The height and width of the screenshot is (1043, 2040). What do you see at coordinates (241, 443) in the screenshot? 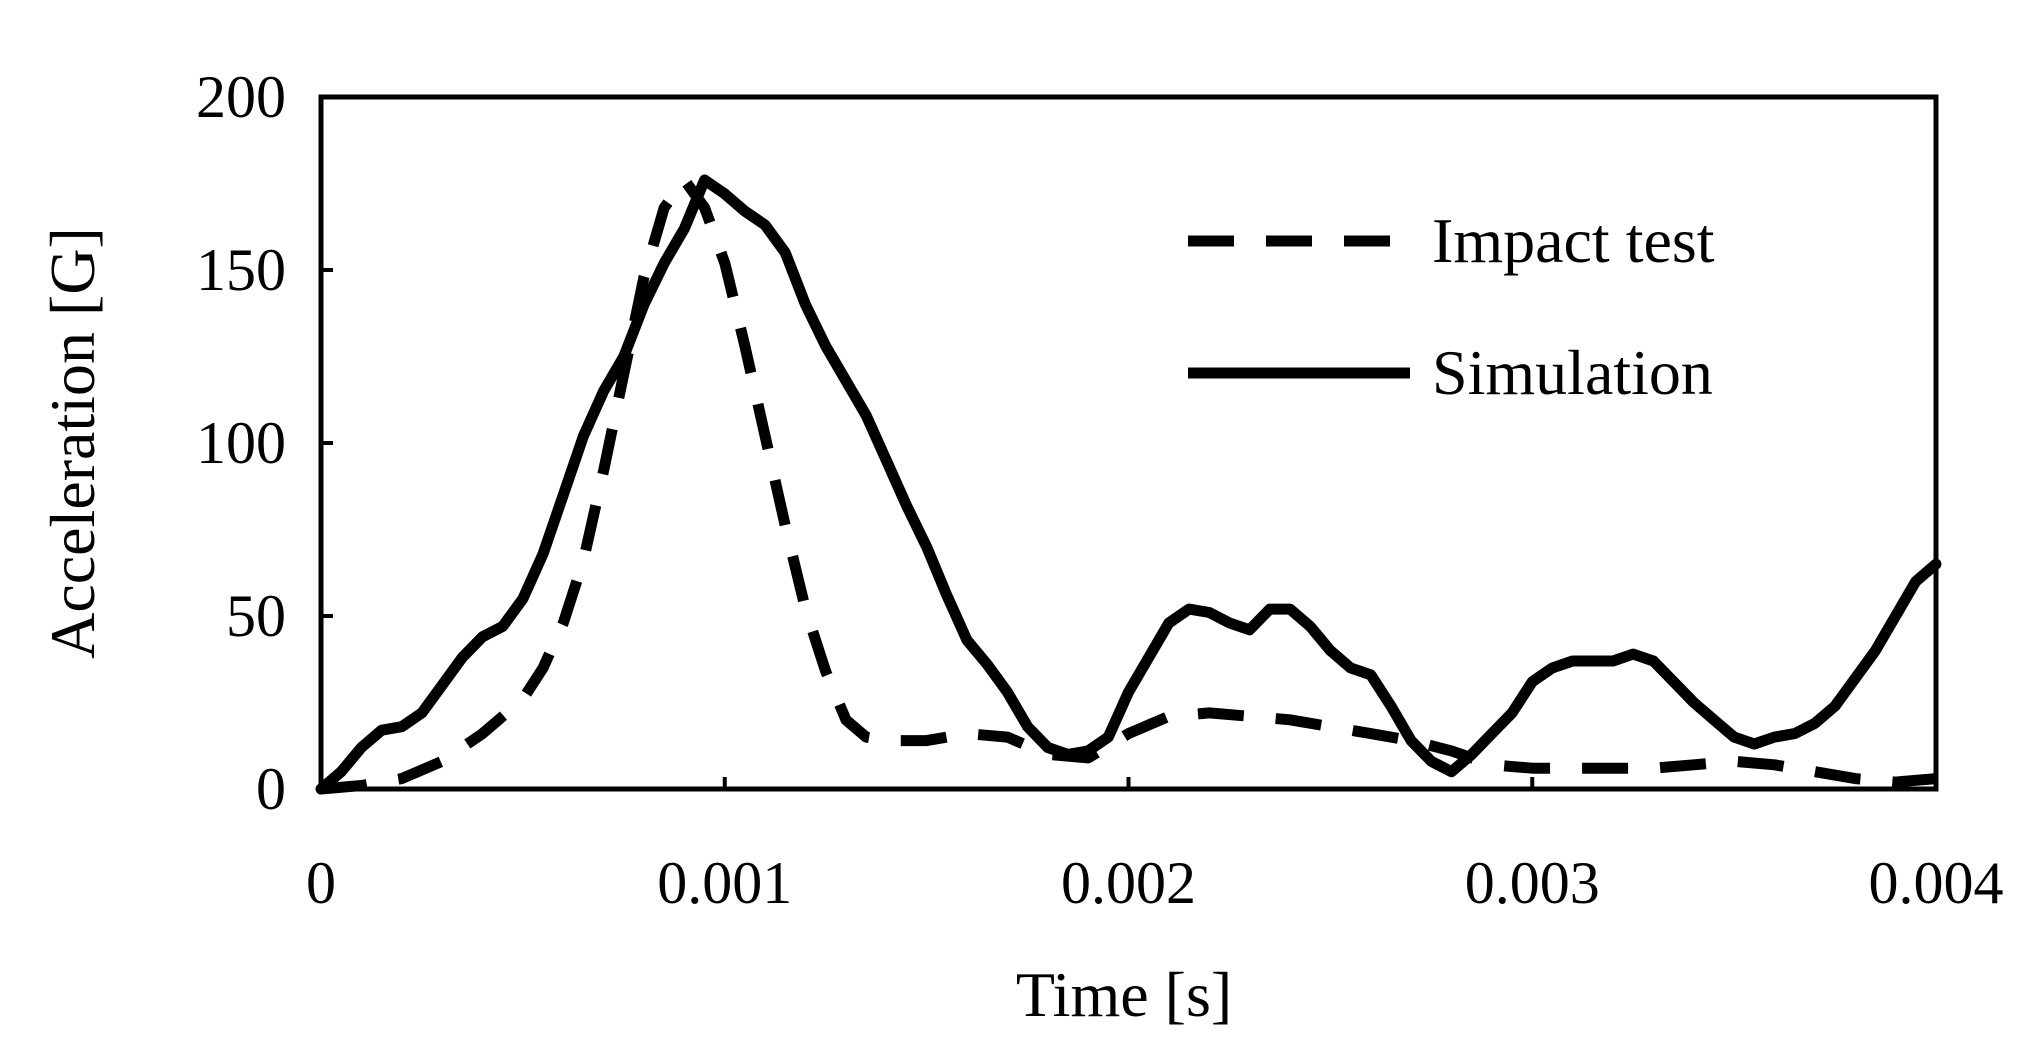
I see `y-tick-label: 100` at bounding box center [241, 443].